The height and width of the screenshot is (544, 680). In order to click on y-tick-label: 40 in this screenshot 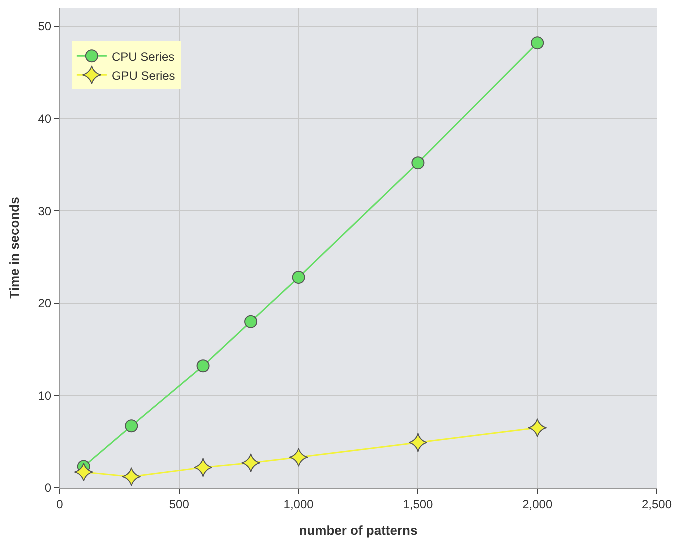, I will do `click(45, 119)`.